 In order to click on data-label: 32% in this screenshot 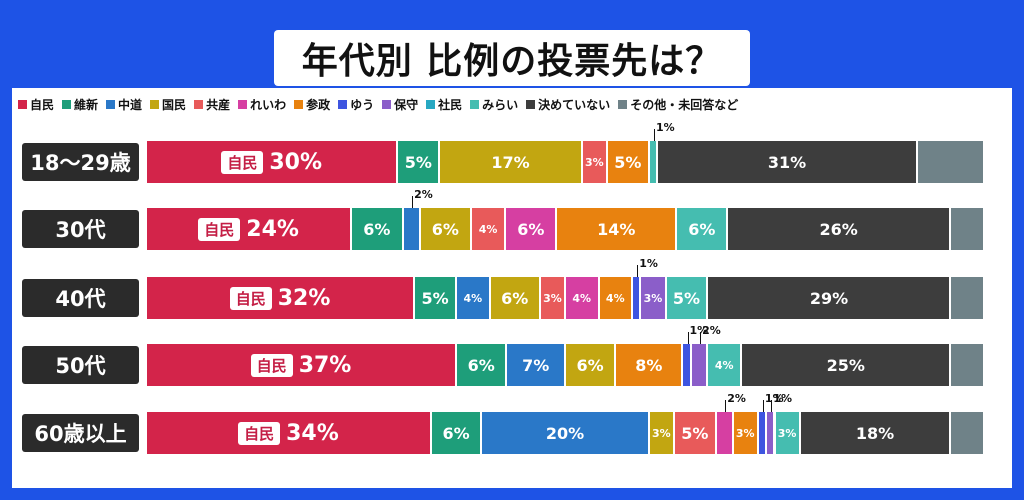, I will do `click(304, 298)`.